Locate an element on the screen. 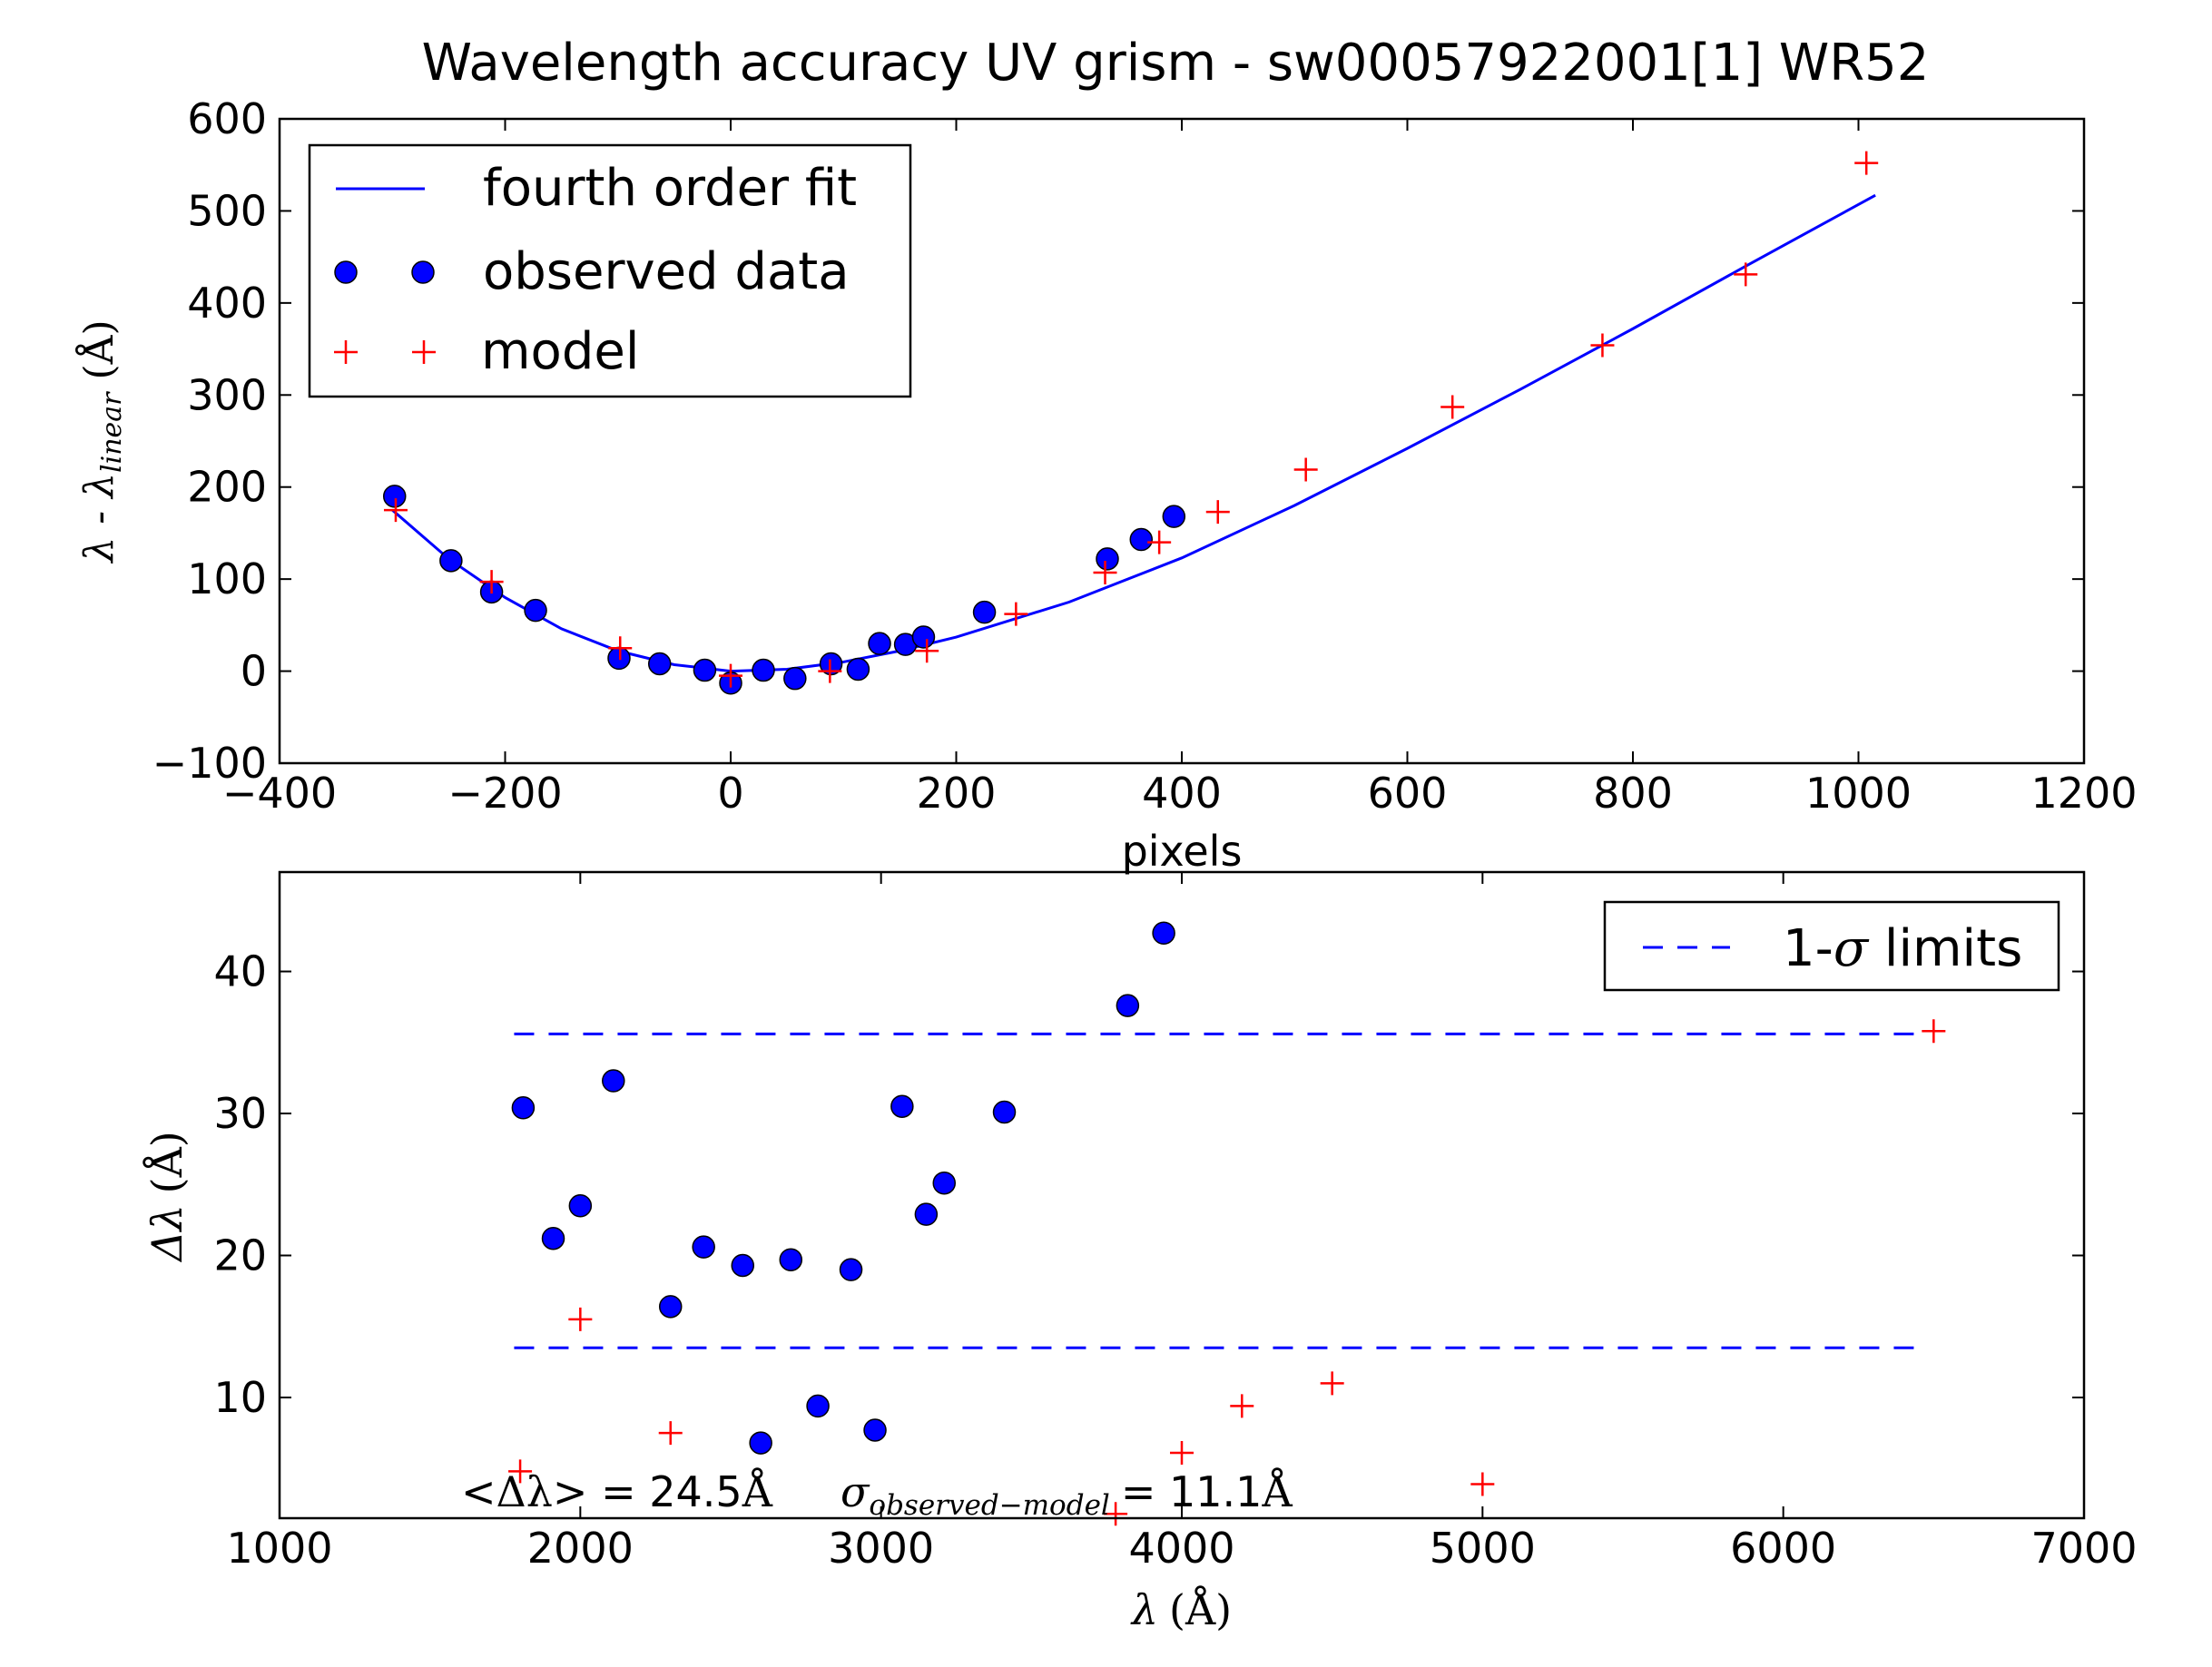 The image size is (2212, 1667). top-y-axis-label-main: λ - λ is located at coordinates (99, 518).